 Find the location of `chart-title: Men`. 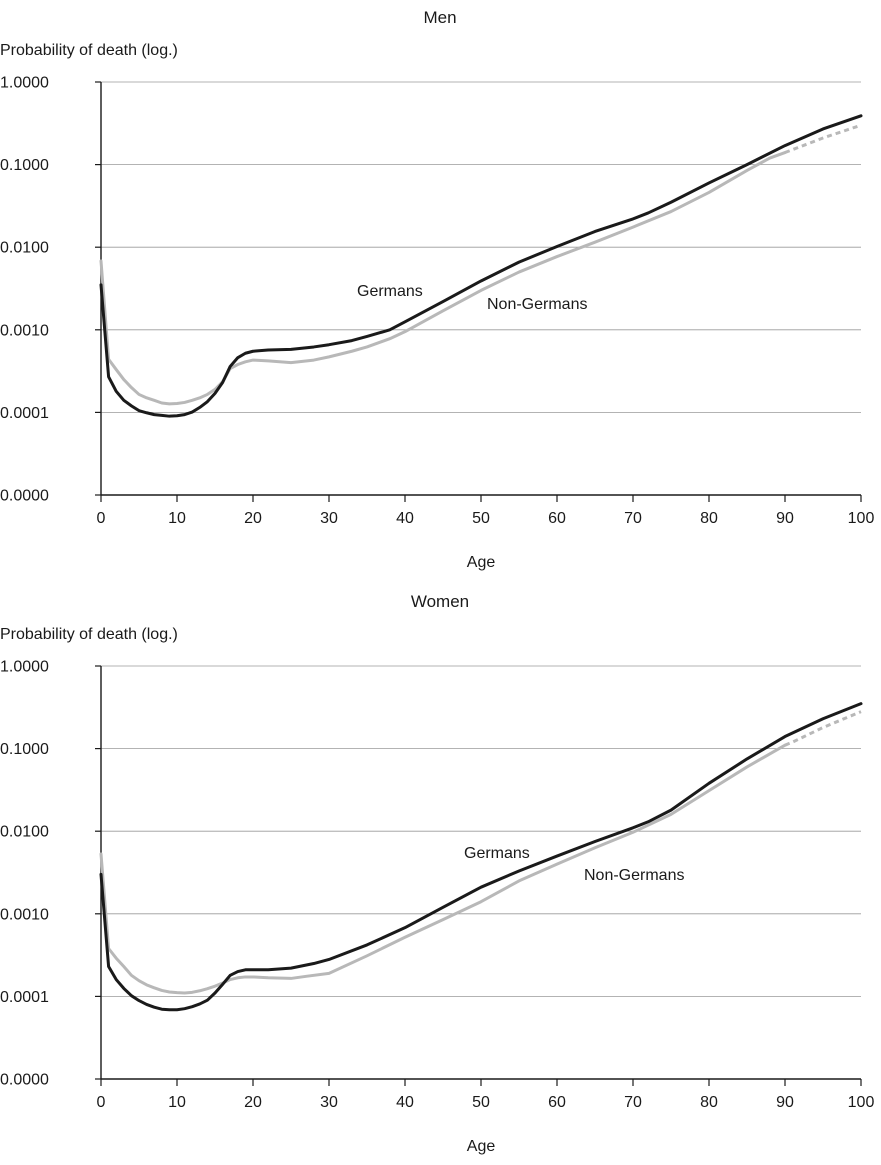

chart-title: Men is located at coordinates (439, 17).